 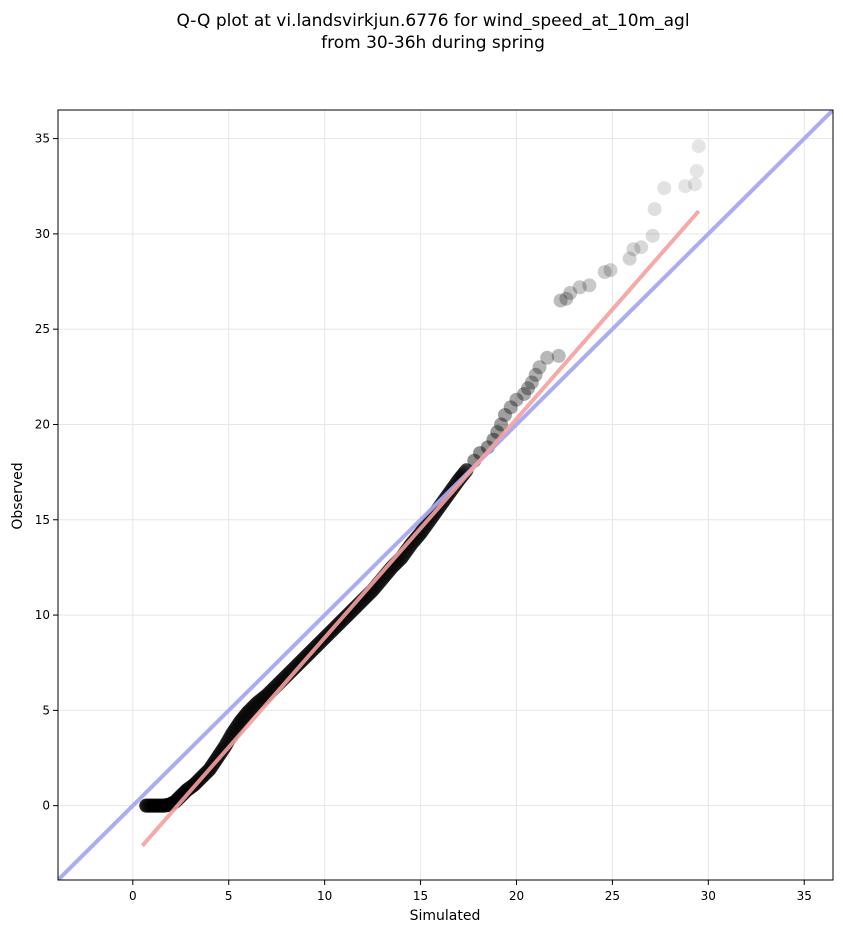 I want to click on x-tick-label: 15, so click(x=420, y=896).